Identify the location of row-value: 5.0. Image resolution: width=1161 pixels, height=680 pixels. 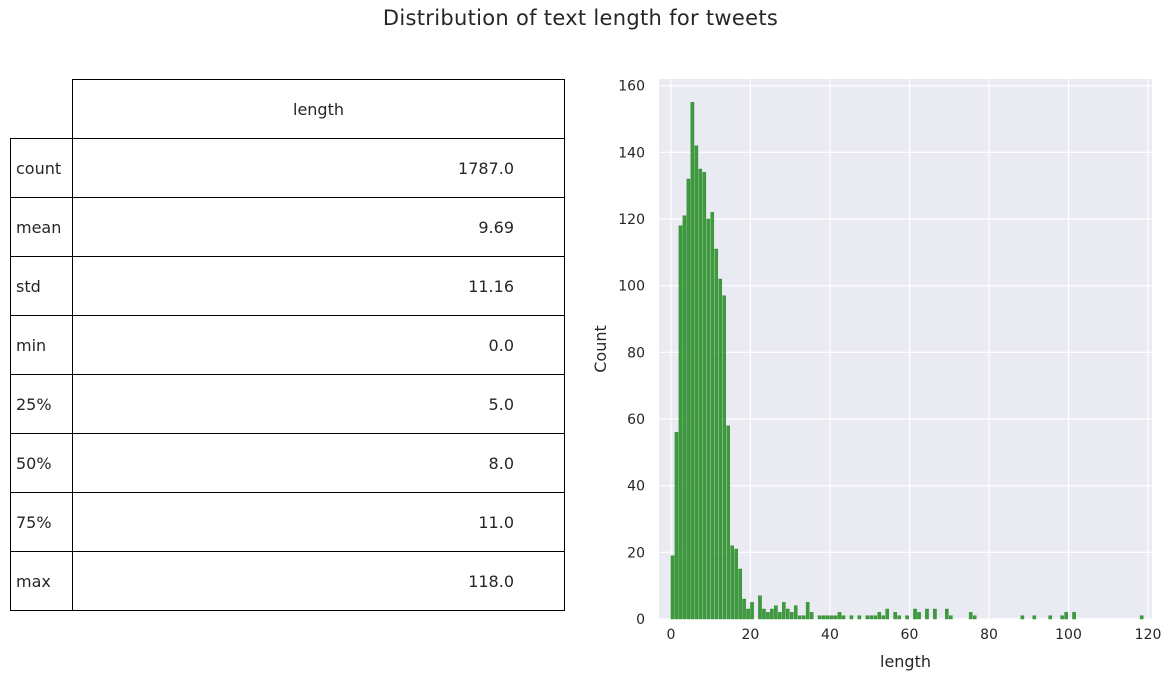
(318, 404).